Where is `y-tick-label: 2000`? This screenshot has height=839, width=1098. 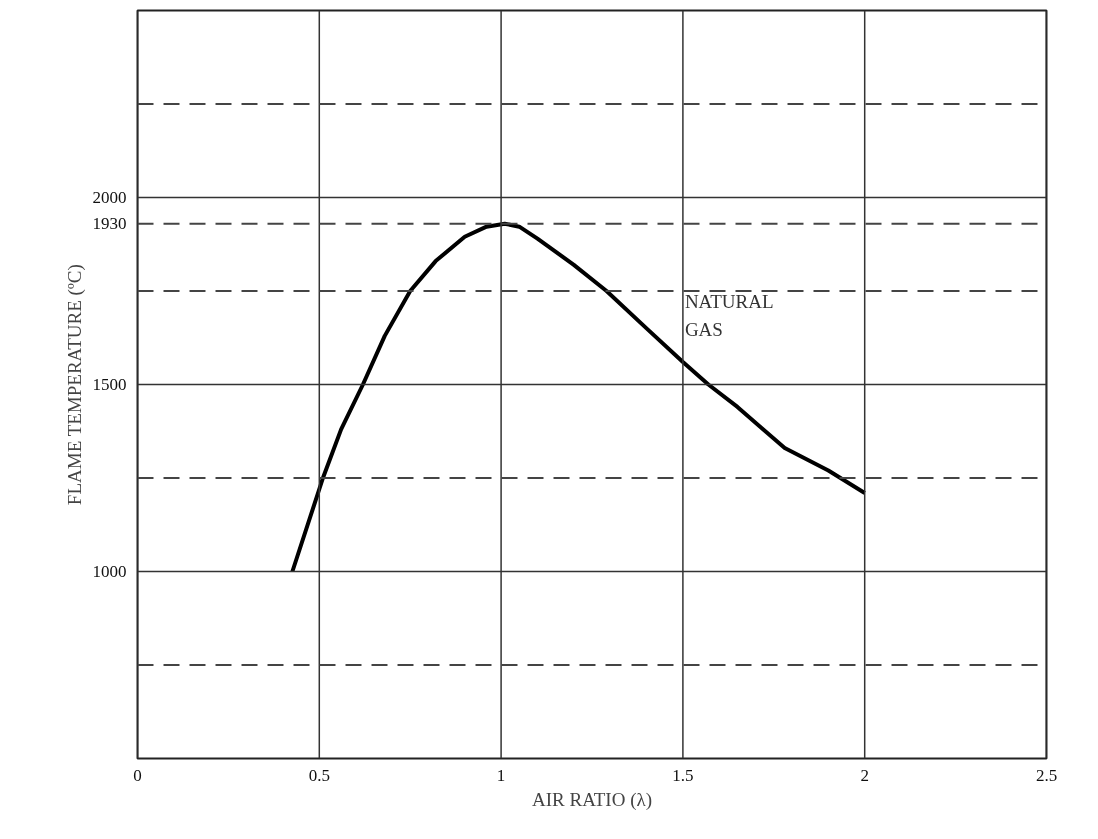 y-tick-label: 2000 is located at coordinates (109, 197).